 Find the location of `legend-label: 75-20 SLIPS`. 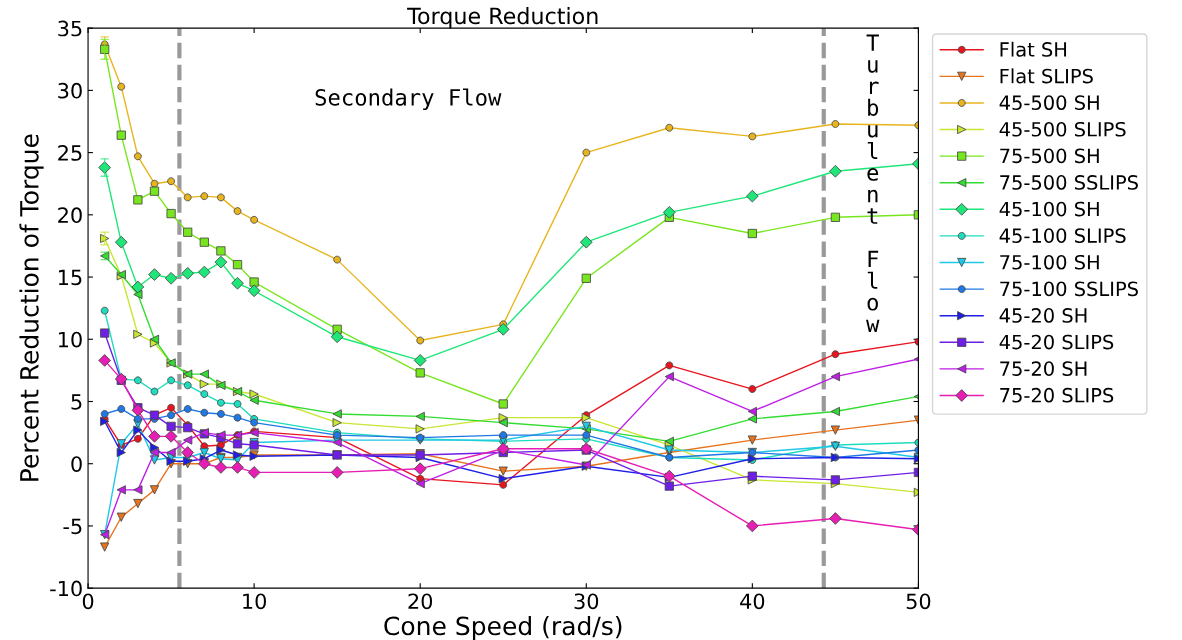

legend-label: 75-20 SLIPS is located at coordinates (1057, 395).